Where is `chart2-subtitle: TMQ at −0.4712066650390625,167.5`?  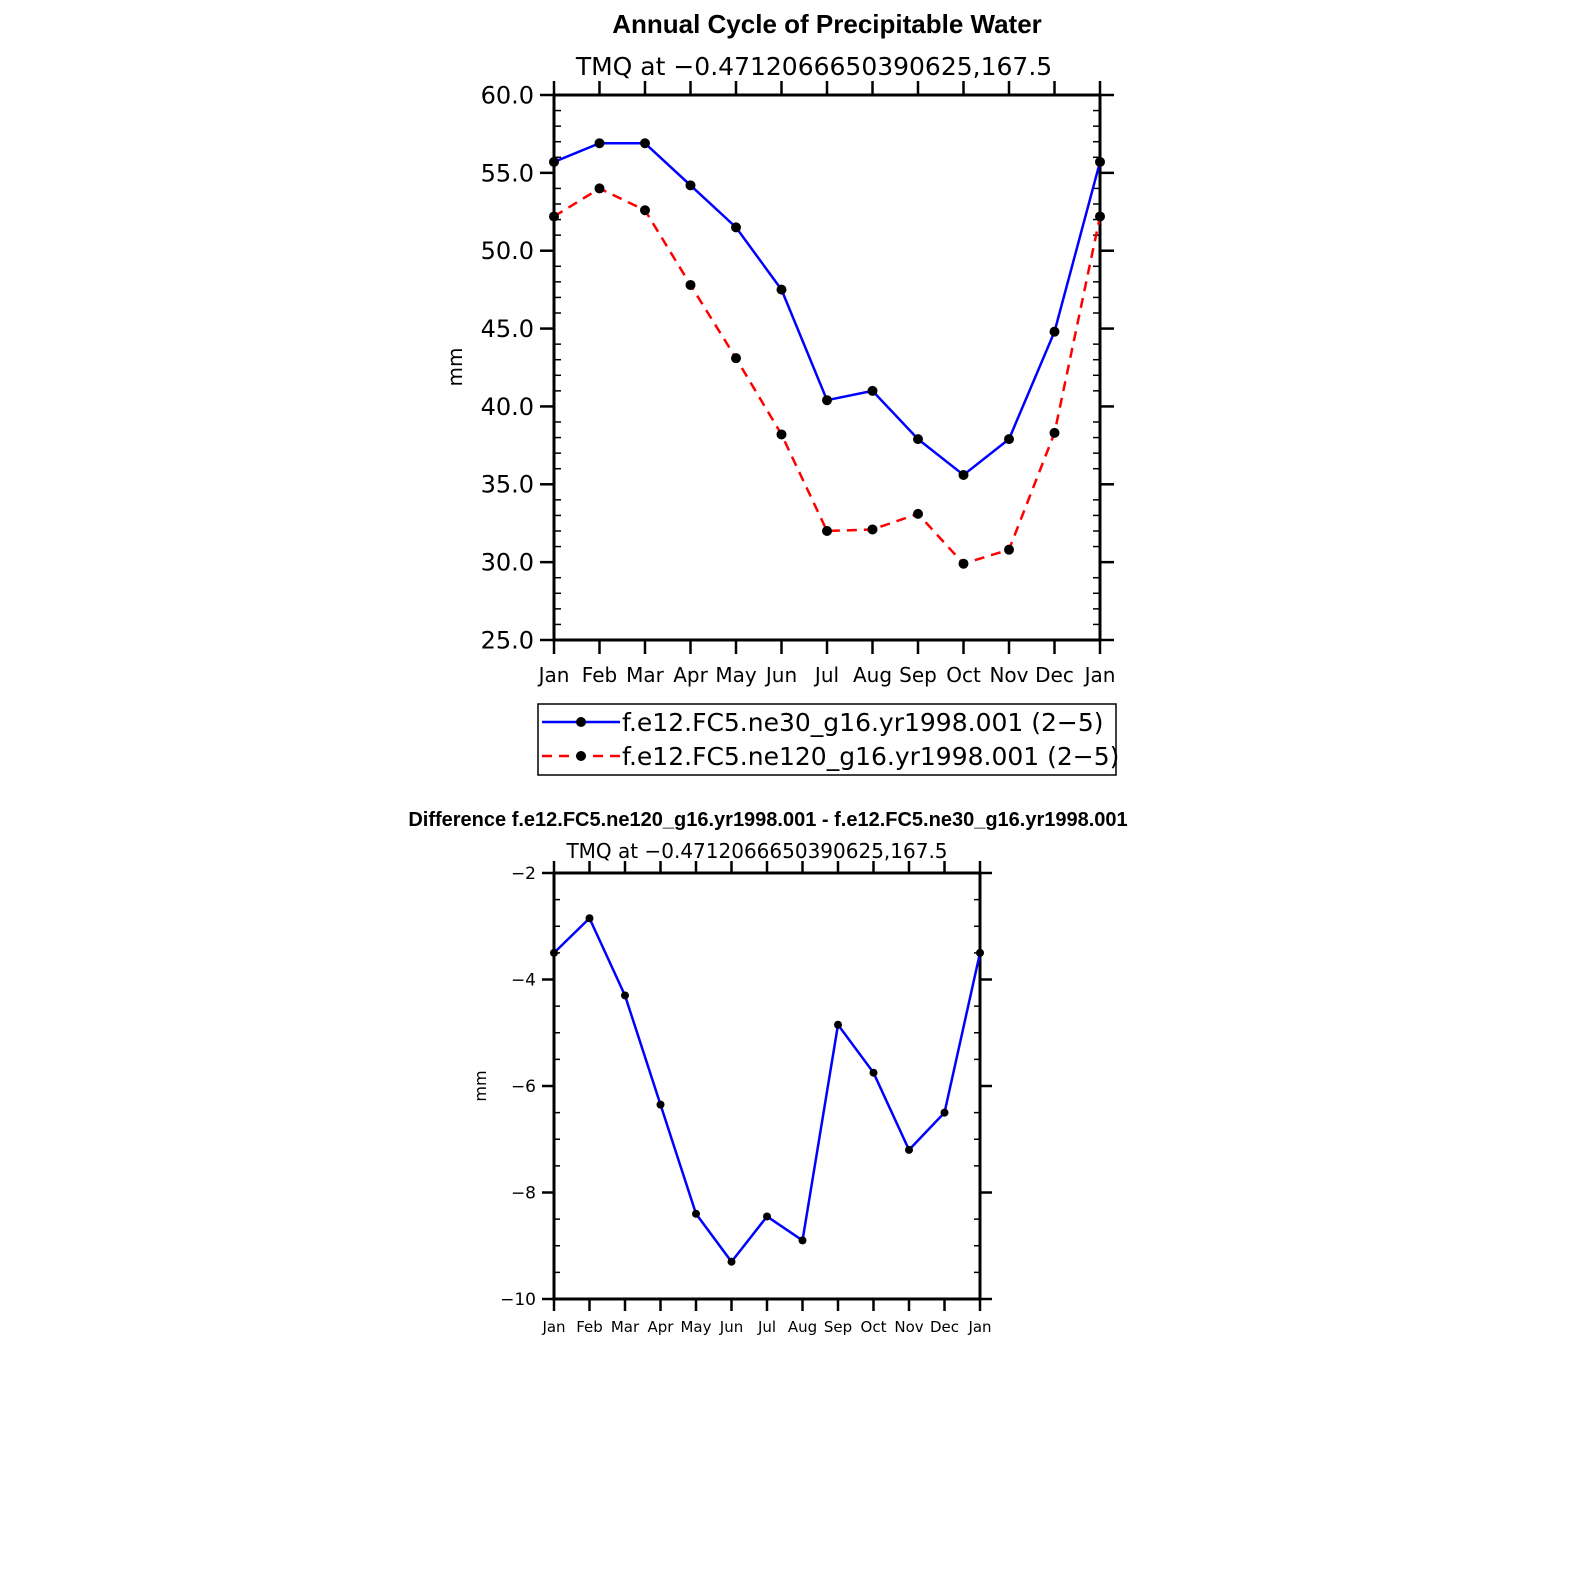 chart2-subtitle: TMQ at −0.4712066650390625,167.5 is located at coordinates (756, 851).